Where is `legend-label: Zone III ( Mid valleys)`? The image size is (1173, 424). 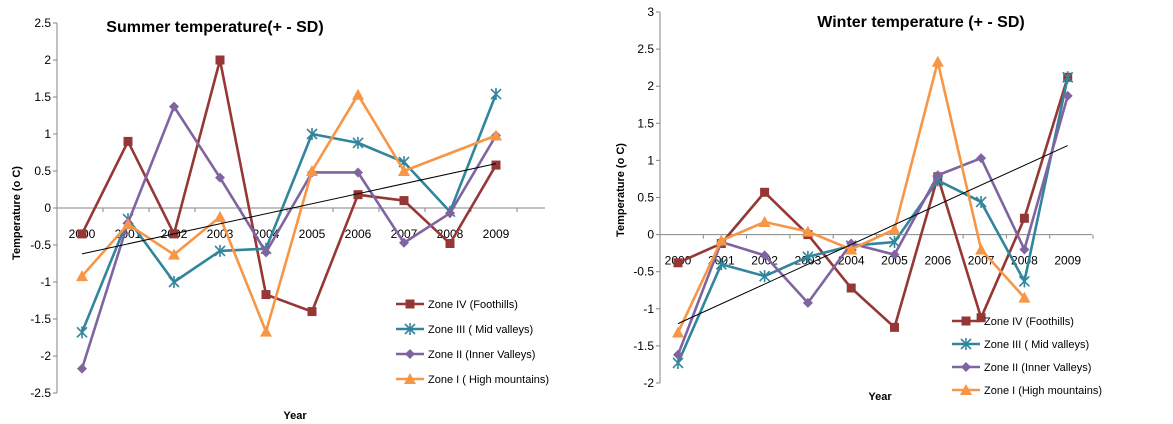
legend-label: Zone III ( Mid valleys) is located at coordinates (1036, 345).